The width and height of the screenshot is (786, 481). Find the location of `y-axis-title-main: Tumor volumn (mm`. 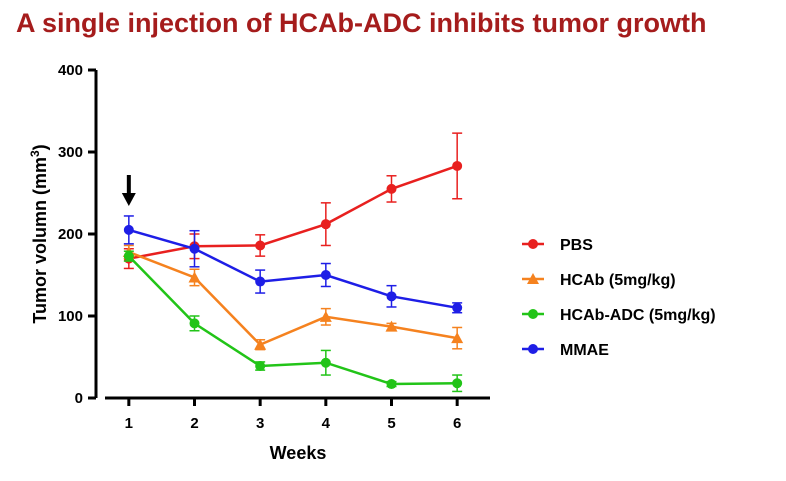

y-axis-title-main: Tumor volumn (mm is located at coordinates (40, 240).